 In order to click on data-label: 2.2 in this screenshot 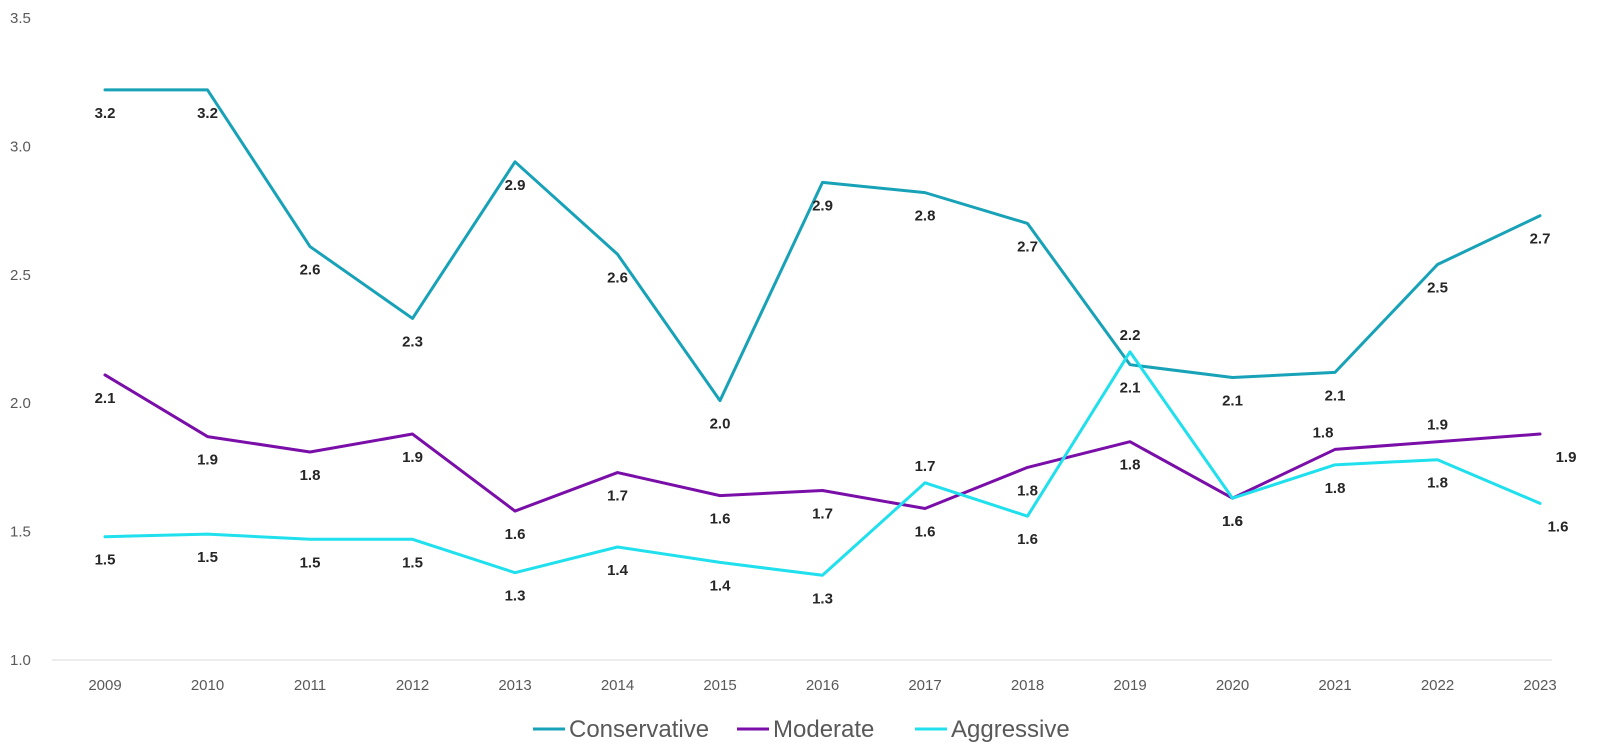, I will do `click(1130, 335)`.